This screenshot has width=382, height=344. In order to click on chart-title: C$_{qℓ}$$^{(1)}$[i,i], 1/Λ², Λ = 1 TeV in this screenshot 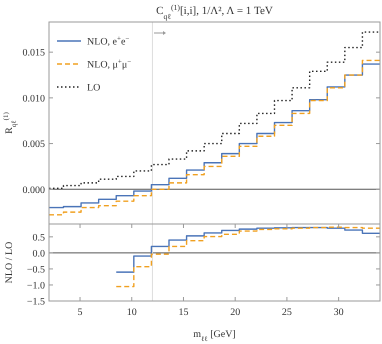, I will do `click(214, 11)`.